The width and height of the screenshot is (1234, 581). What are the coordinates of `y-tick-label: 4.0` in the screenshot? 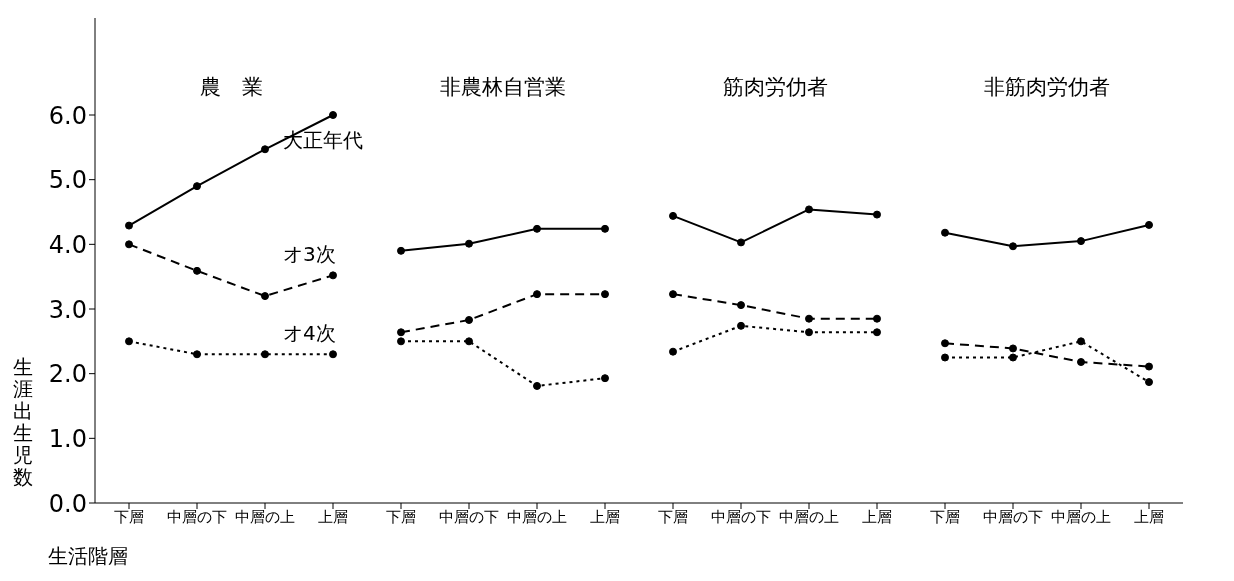 It's located at (67, 244).